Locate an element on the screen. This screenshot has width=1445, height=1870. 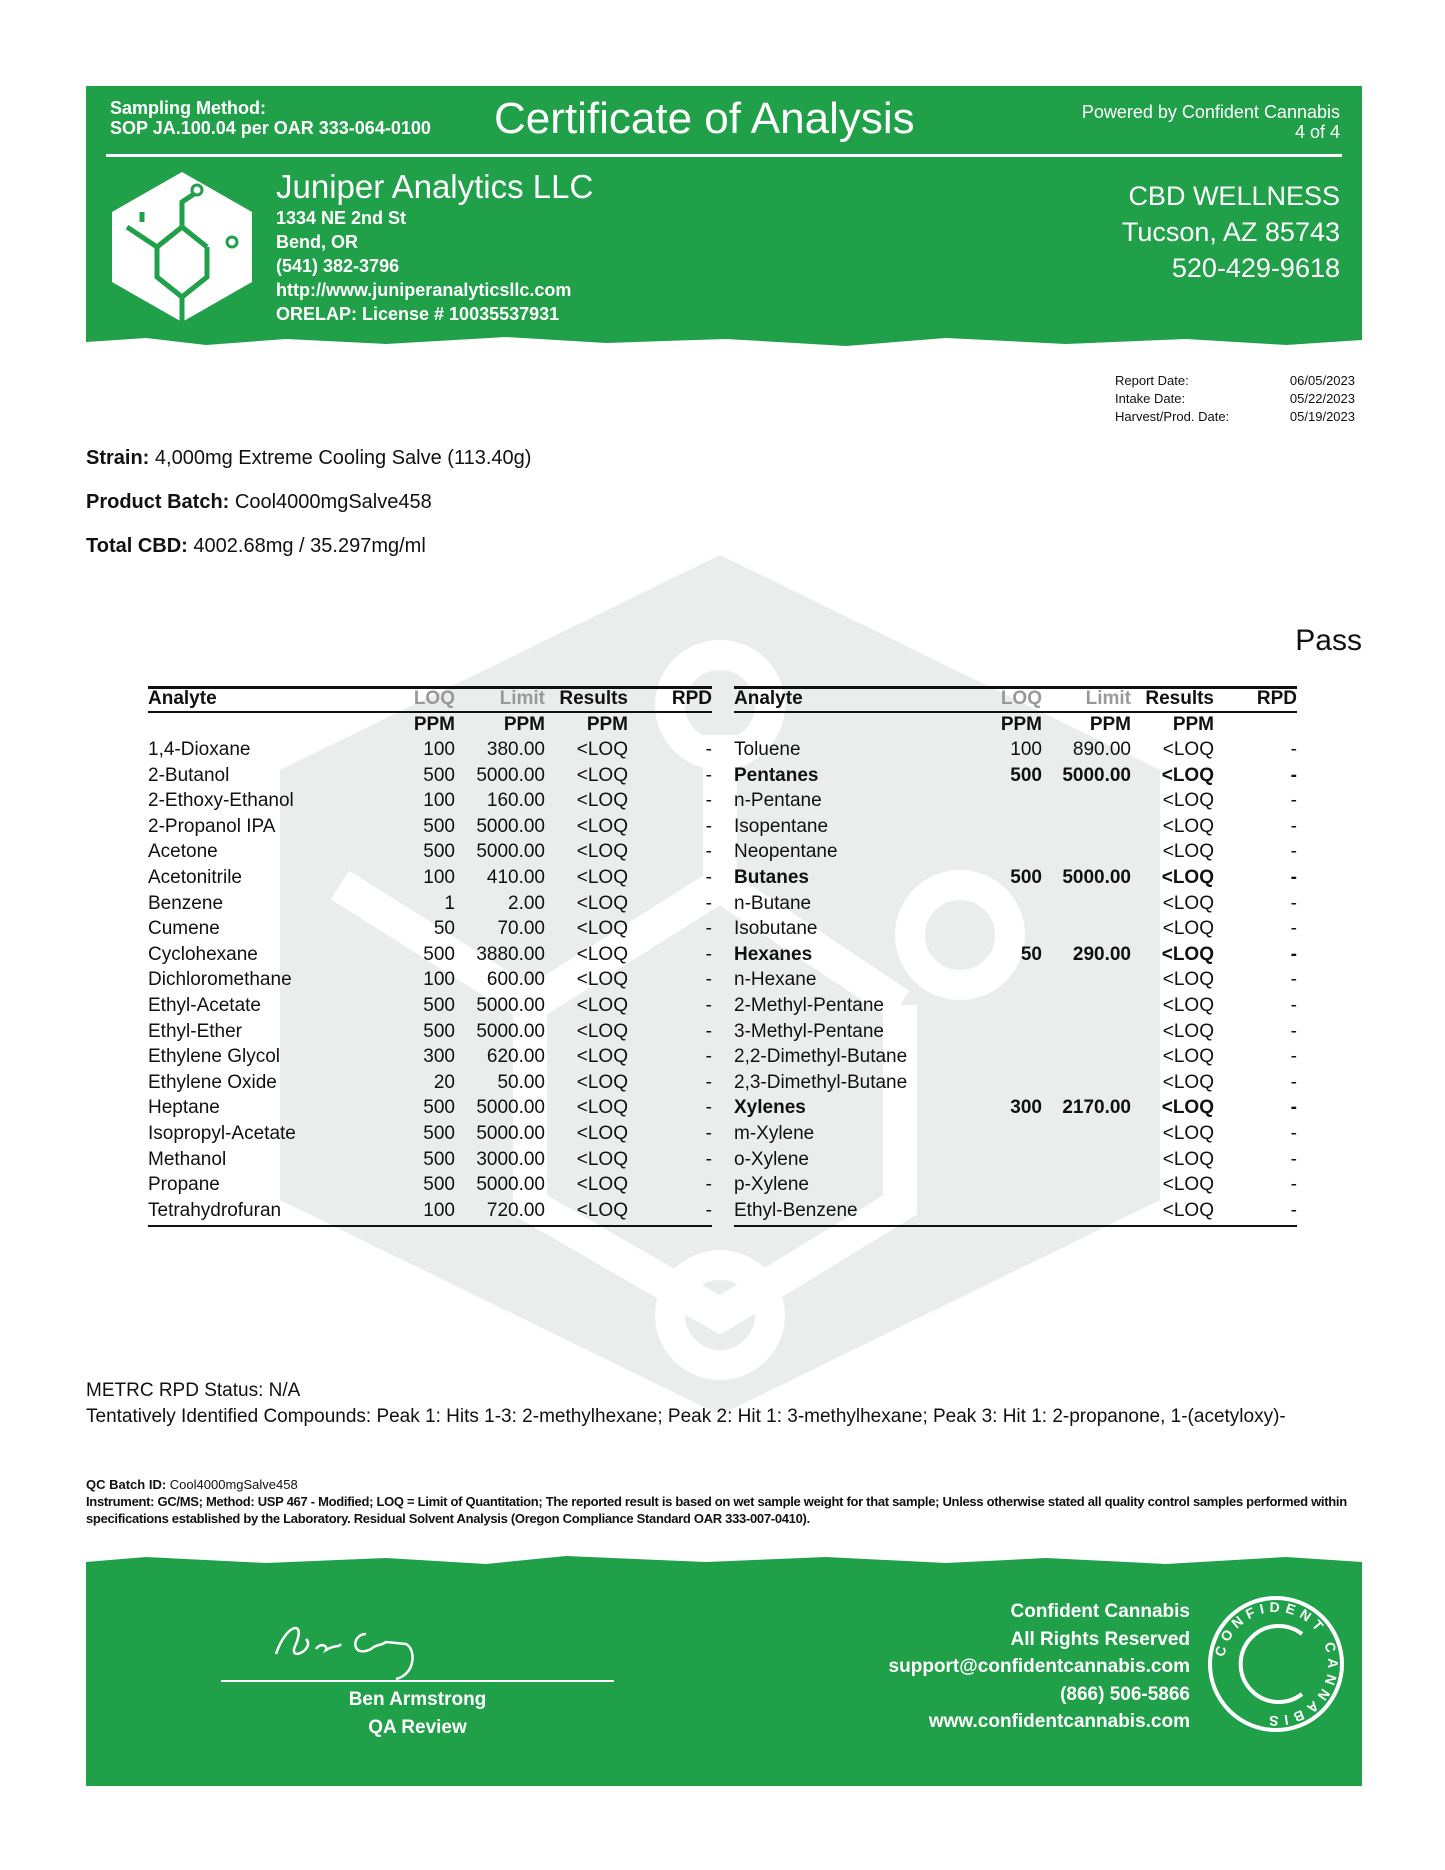
cell-analyte: 2-Butanol is located at coordinates (189, 775).